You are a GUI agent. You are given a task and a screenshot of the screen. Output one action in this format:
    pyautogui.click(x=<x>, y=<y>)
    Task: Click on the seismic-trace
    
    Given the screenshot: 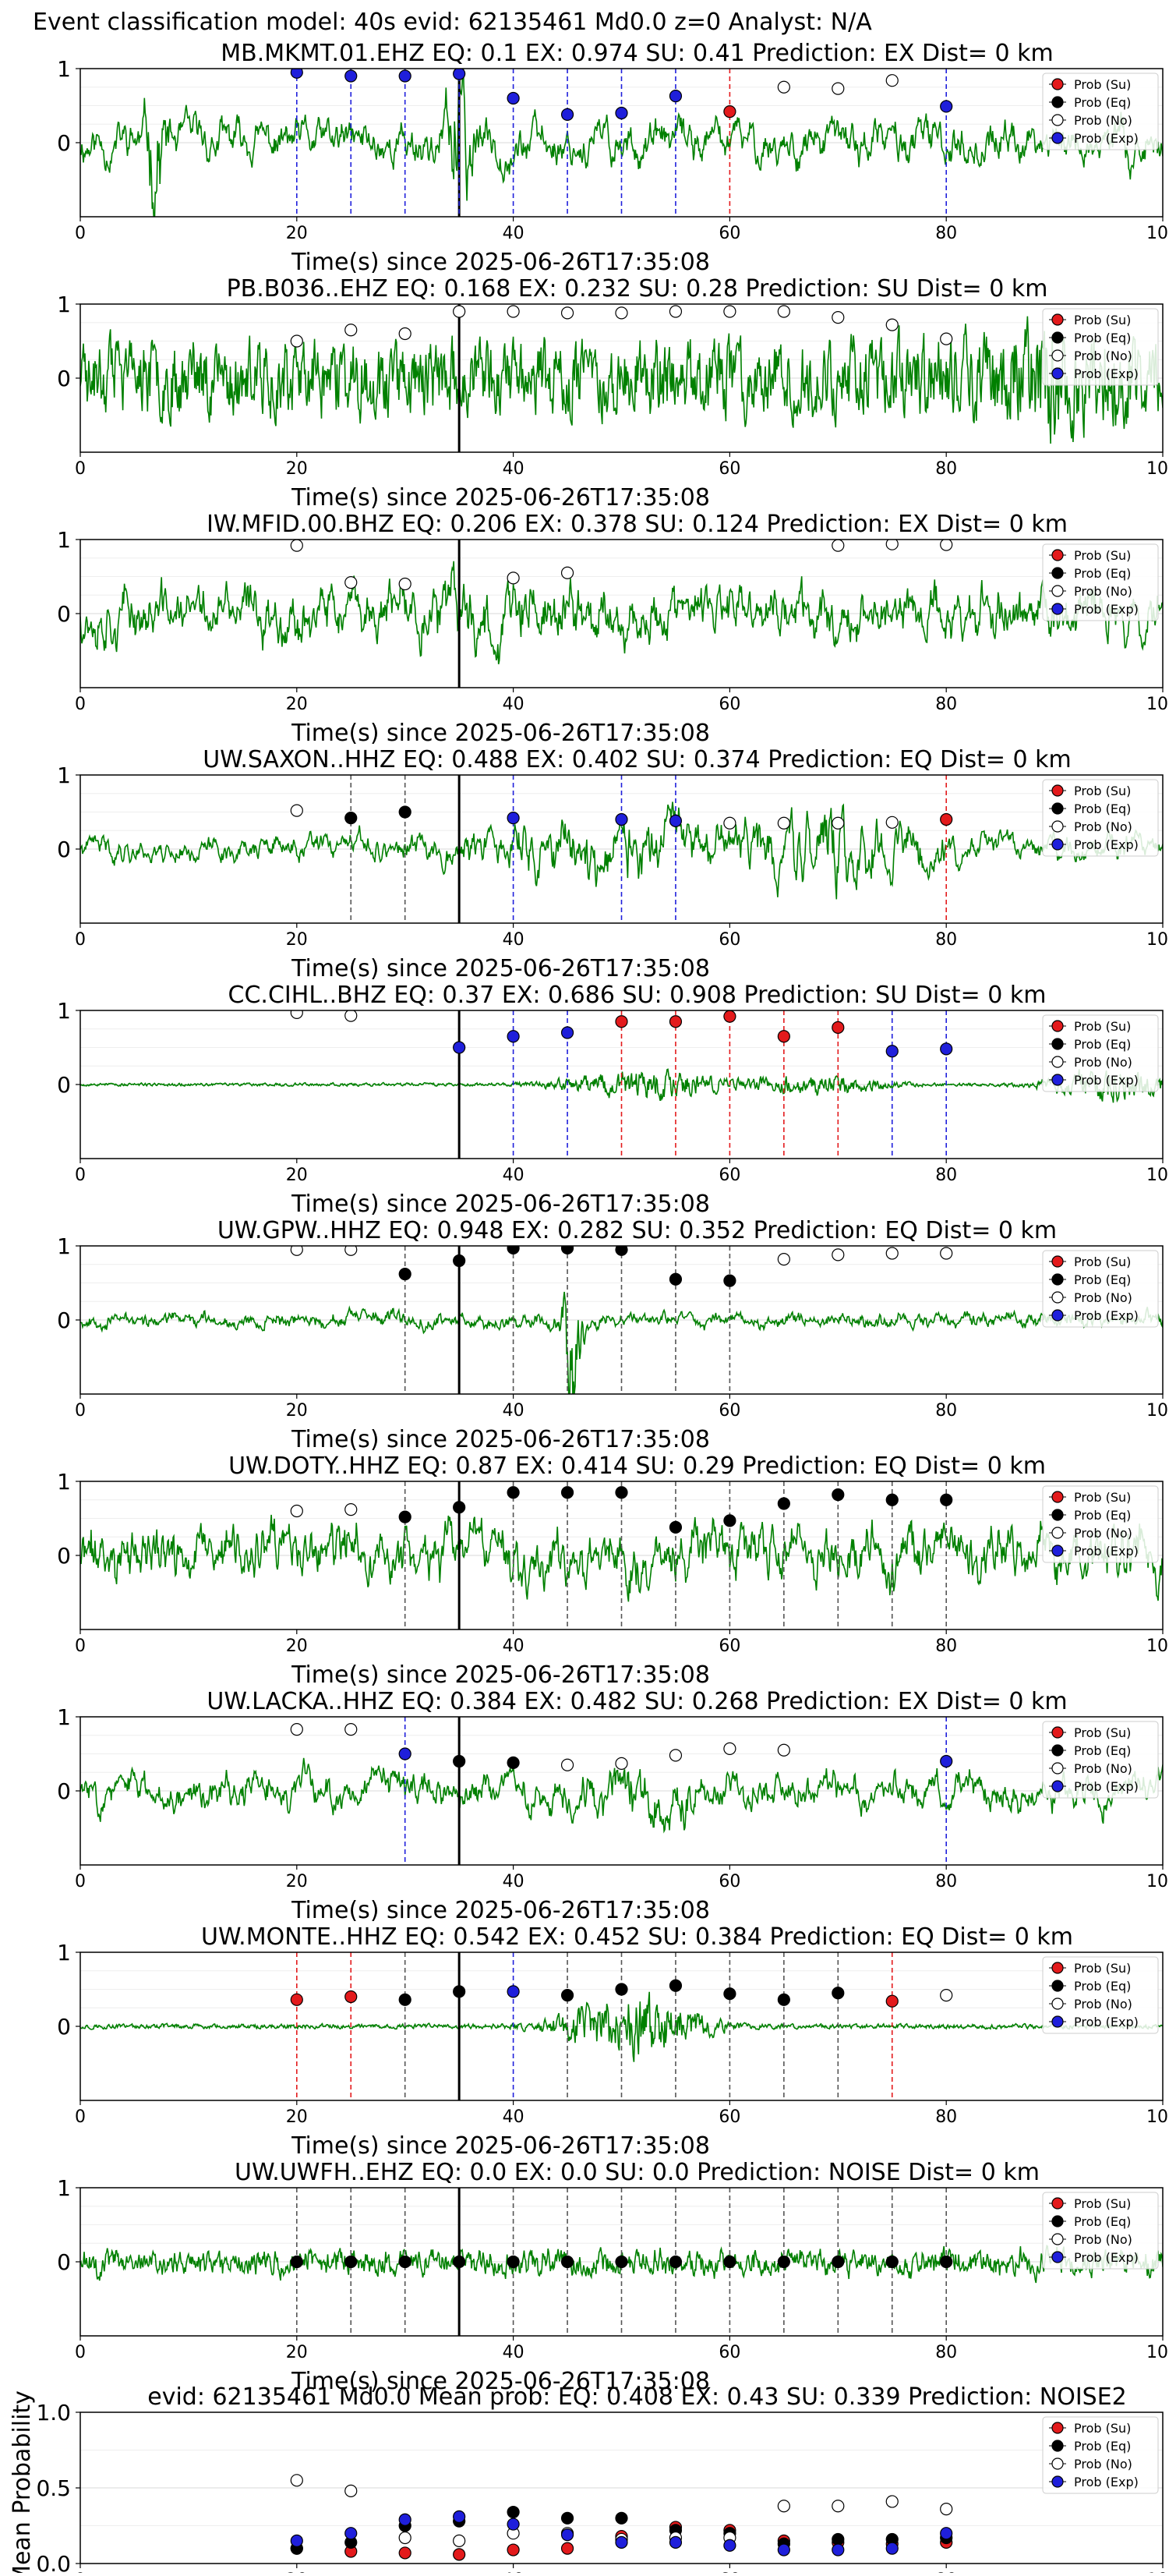 What is the action you would take?
    pyautogui.click(x=621, y=850)
    